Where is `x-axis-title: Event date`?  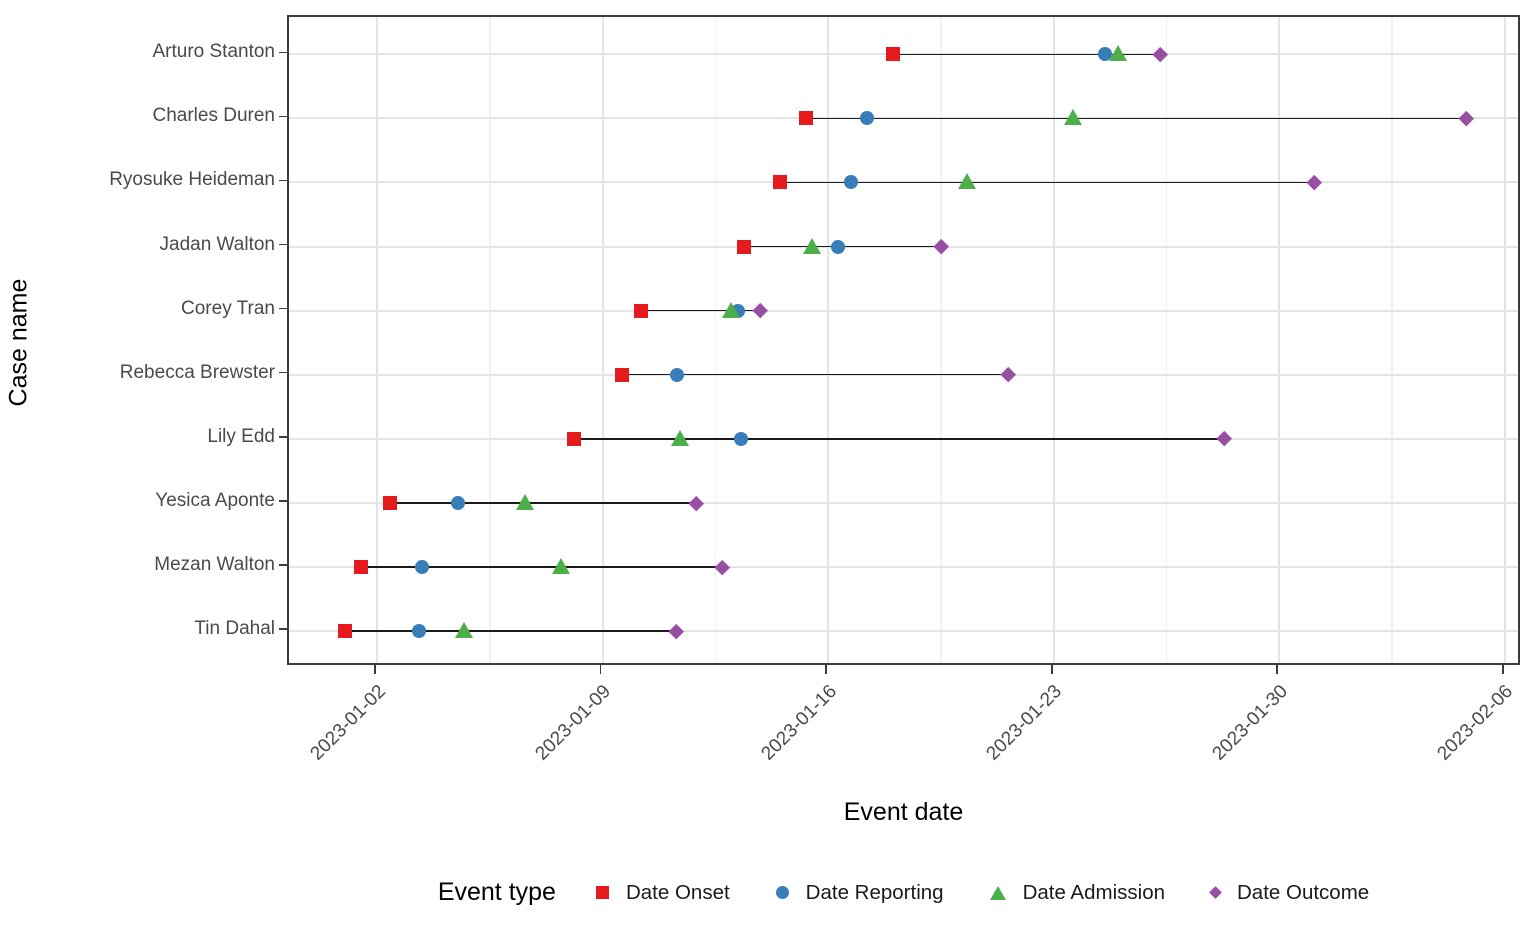
x-axis-title: Event date is located at coordinates (903, 812).